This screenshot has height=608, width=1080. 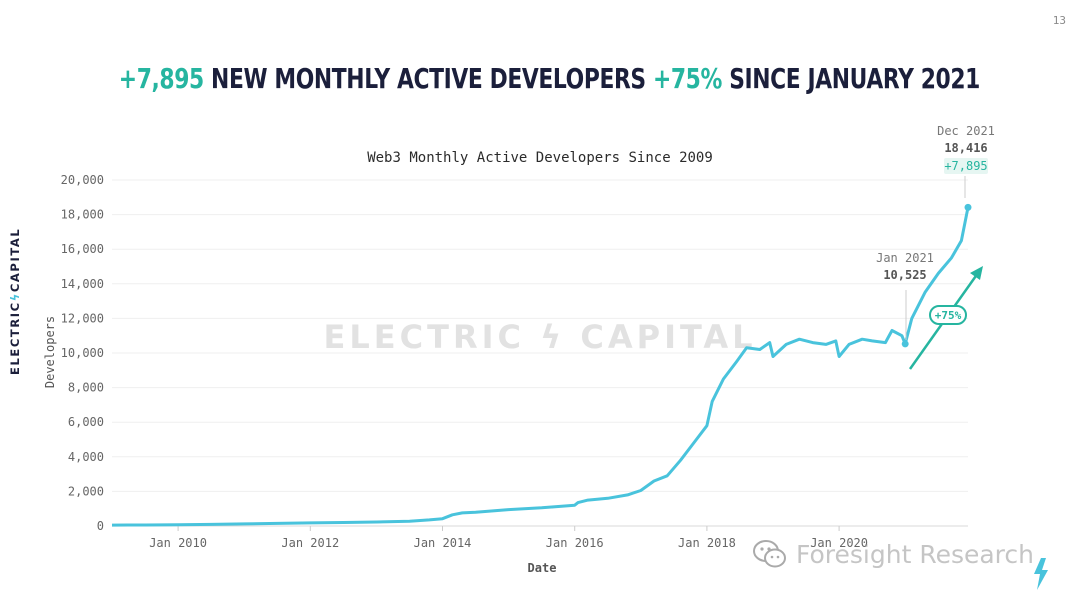 I want to click on y-tick-label: 0, so click(x=100, y=526).